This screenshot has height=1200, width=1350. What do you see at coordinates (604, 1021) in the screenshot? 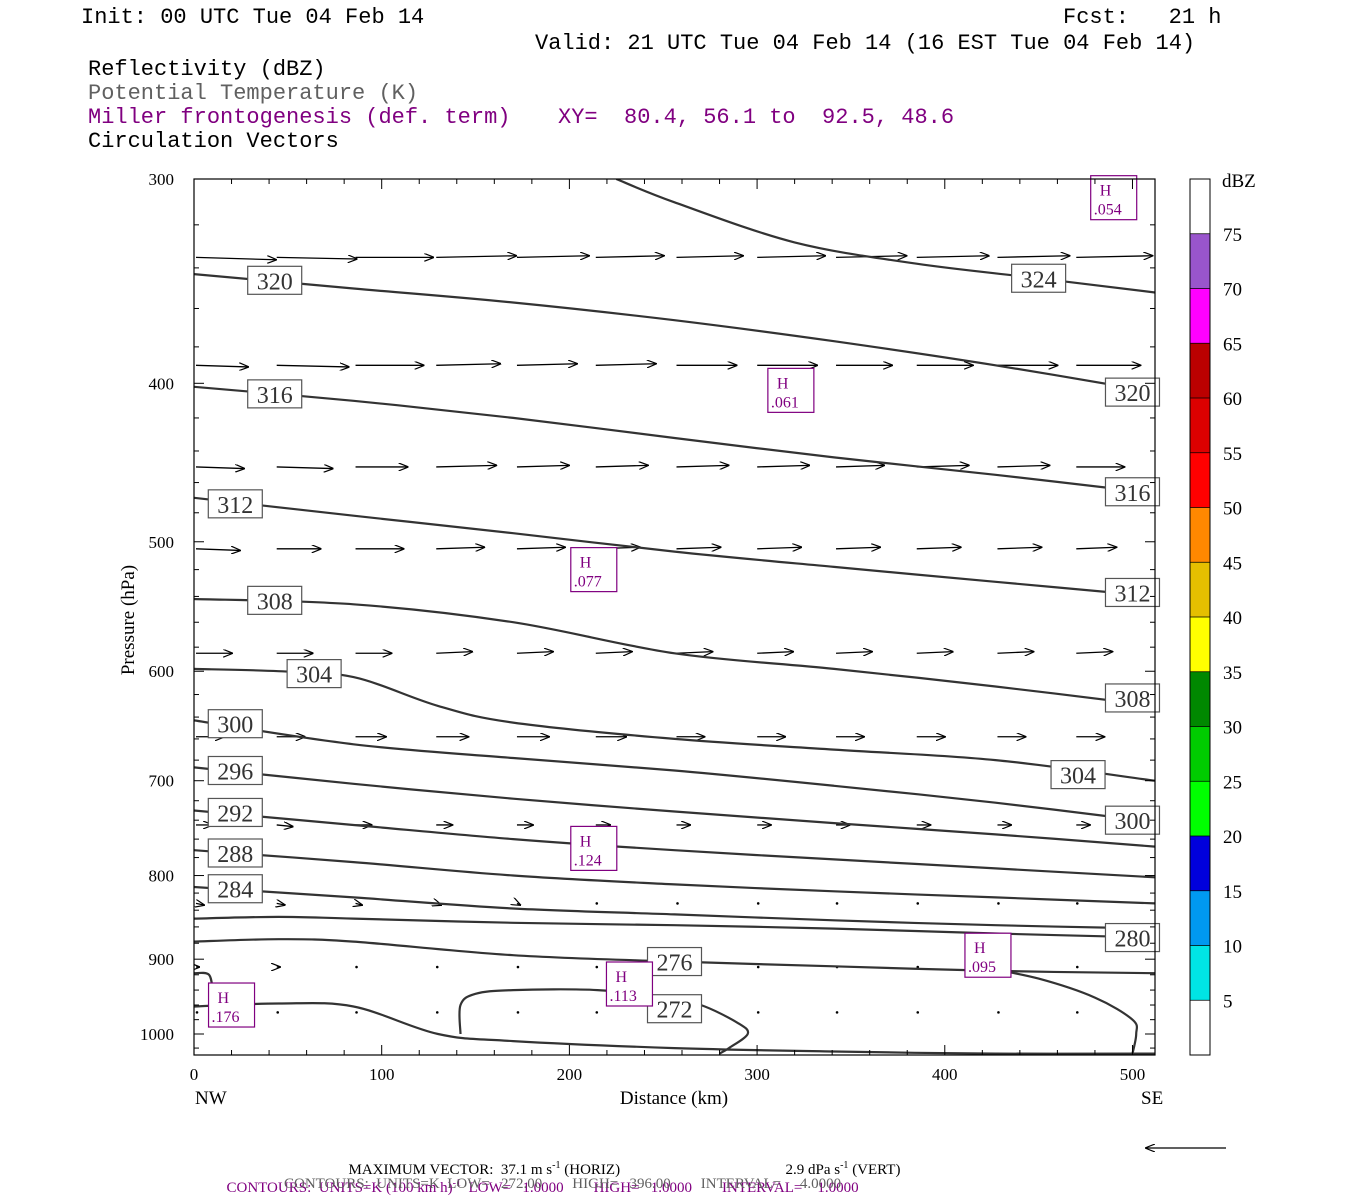
I see `theta-closed-isoline` at bounding box center [604, 1021].